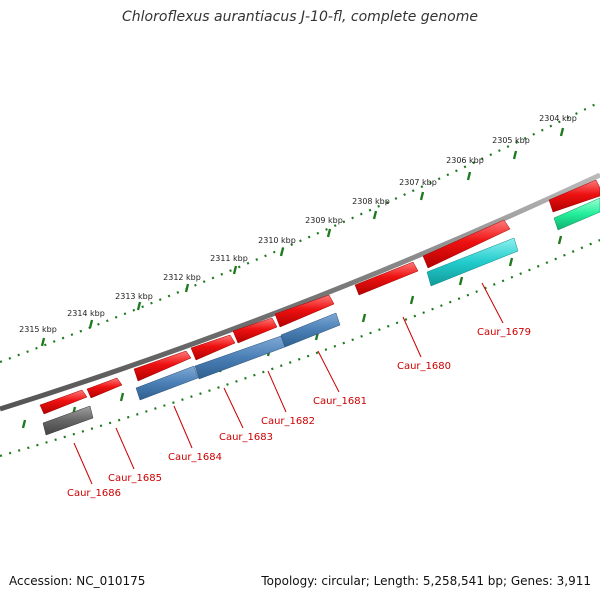  Describe the element at coordinates (195, 457) in the screenshot. I see `label-caur-1684: Caur_1684` at that location.